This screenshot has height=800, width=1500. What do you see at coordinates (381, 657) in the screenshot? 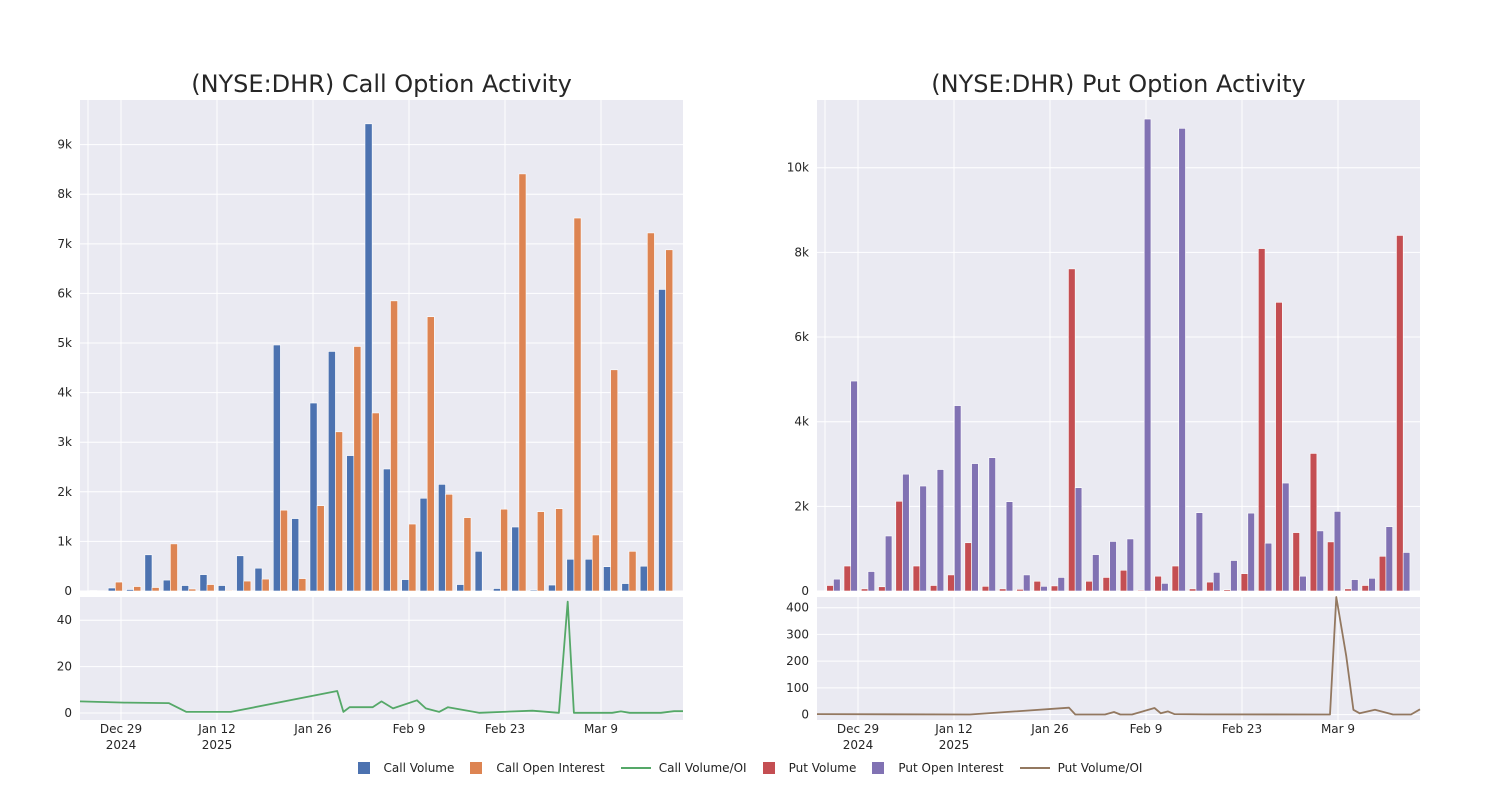
I see `series-call-volume-oi` at bounding box center [381, 657].